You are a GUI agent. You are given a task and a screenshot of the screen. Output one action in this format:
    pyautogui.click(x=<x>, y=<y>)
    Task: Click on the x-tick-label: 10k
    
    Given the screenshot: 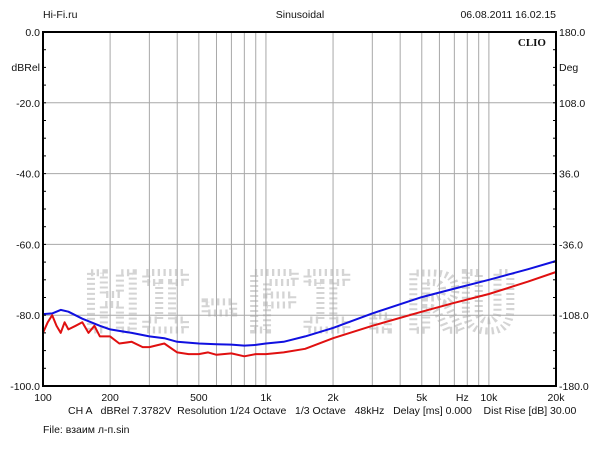 What is the action you would take?
    pyautogui.click(x=489, y=398)
    